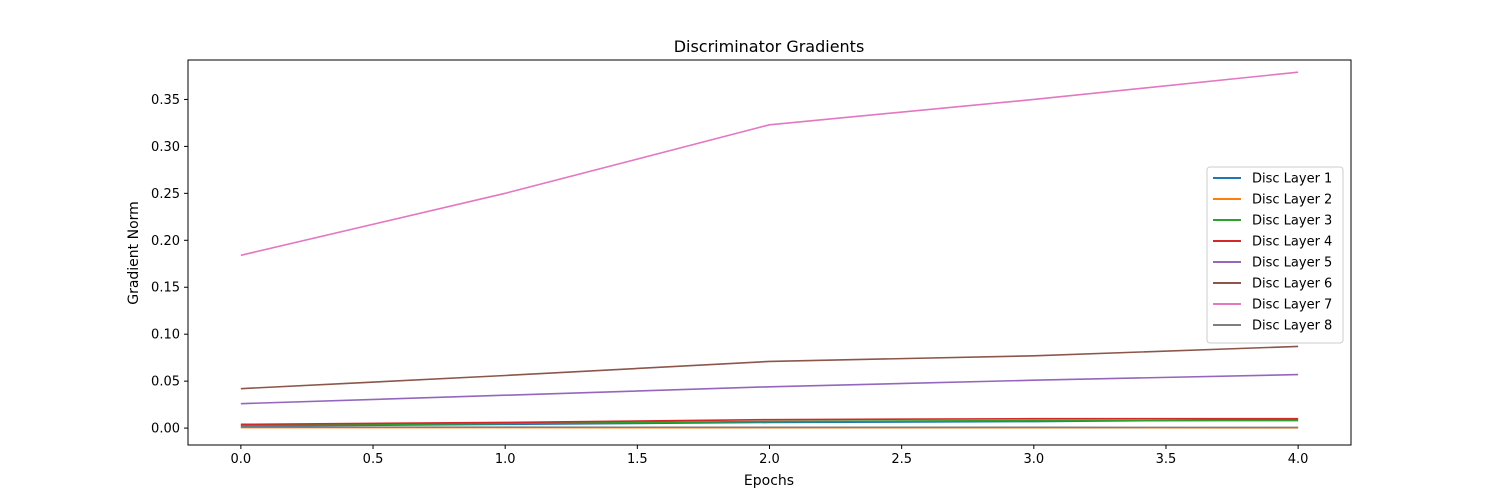 The width and height of the screenshot is (1500, 504). Describe the element at coordinates (165, 241) in the screenshot. I see `y-tick-label: 0.20` at that location.